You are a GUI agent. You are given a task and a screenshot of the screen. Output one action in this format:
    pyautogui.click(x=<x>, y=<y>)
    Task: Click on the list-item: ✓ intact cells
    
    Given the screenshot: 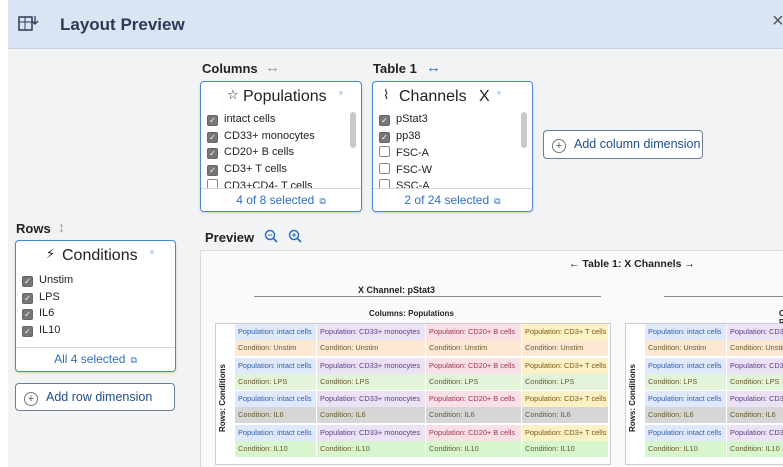 What is the action you would take?
    pyautogui.click(x=241, y=119)
    